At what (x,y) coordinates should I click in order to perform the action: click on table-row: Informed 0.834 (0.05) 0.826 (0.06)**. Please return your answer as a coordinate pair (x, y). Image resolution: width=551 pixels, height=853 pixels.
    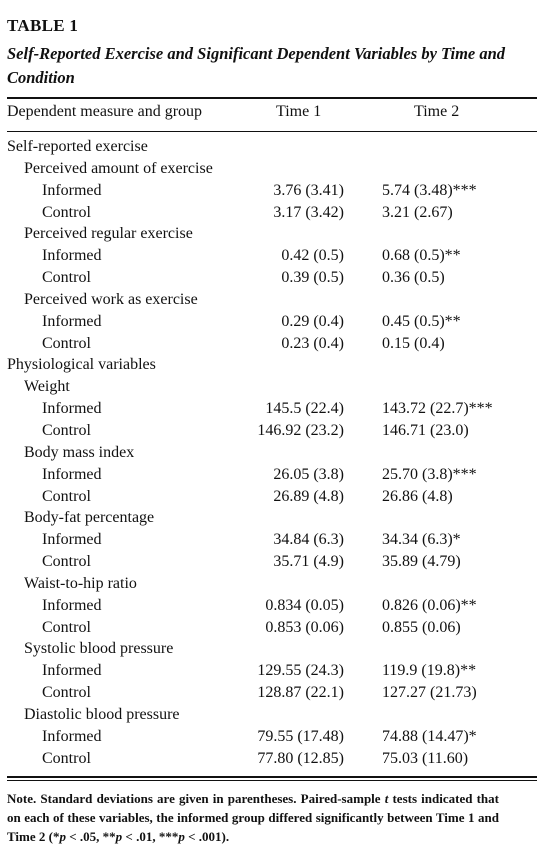
    Looking at the image, I should click on (275, 606).